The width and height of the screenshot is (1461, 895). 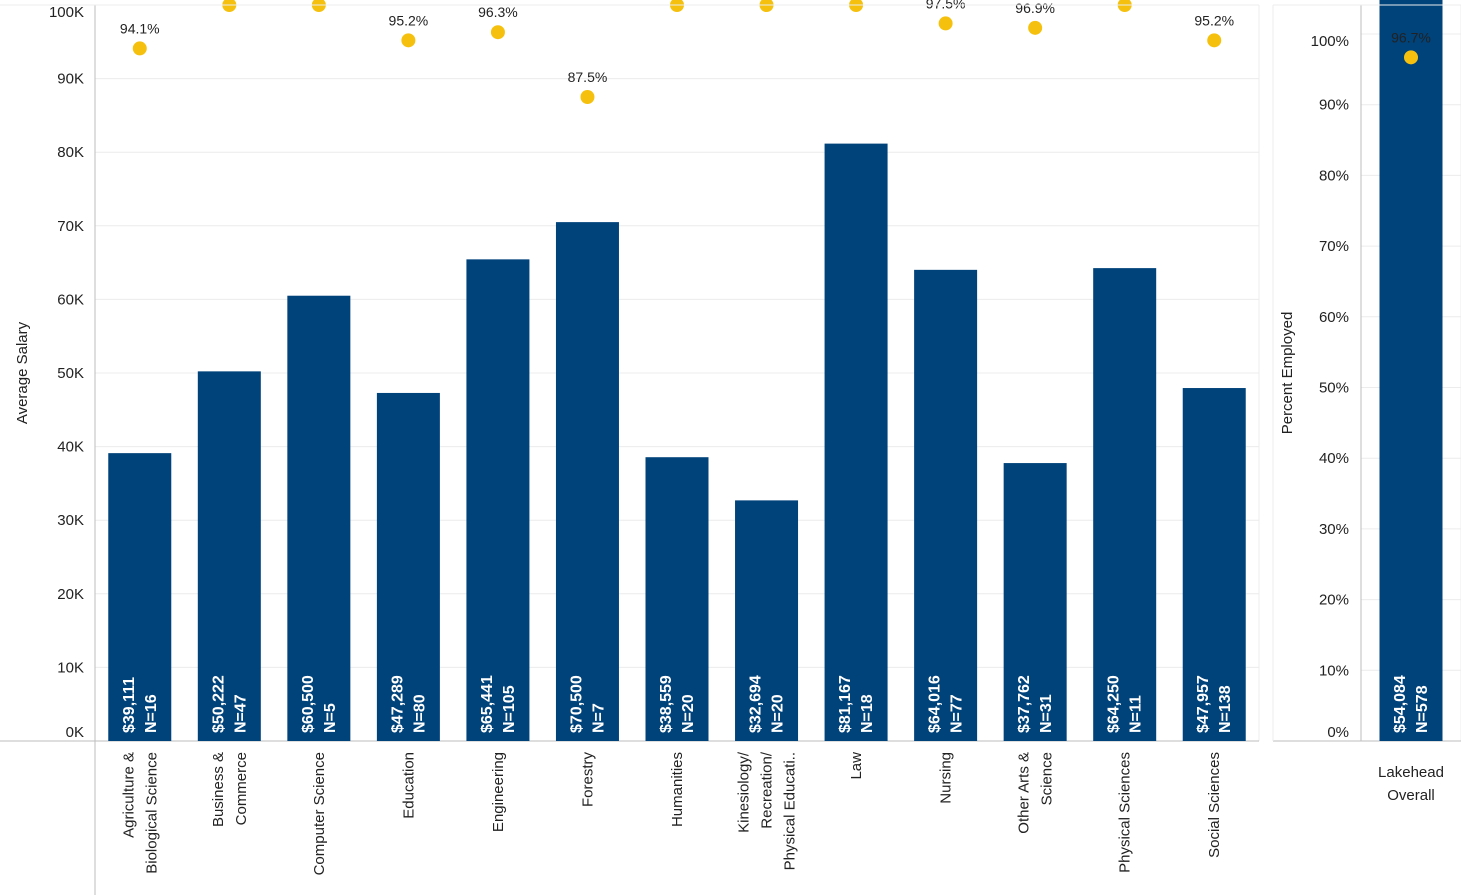 What do you see at coordinates (957, 713) in the screenshot?
I see `n-count-label: N=77` at bounding box center [957, 713].